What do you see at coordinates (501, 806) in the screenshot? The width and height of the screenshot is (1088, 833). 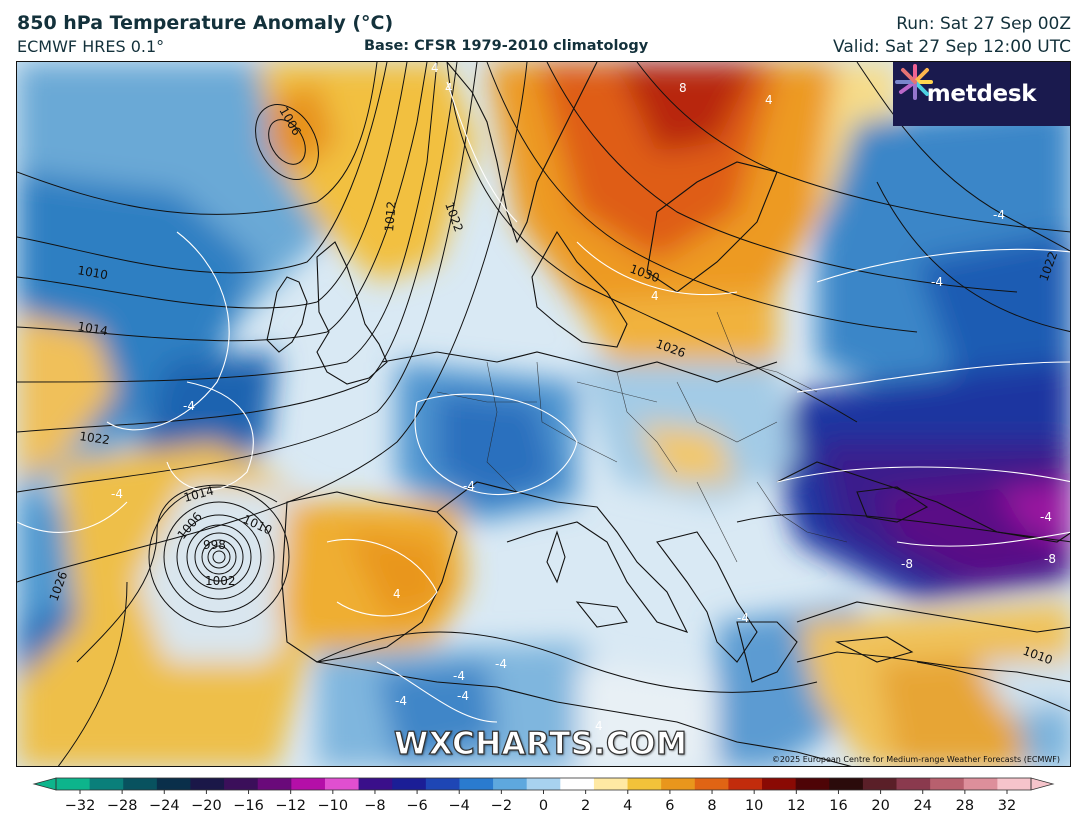 I see `colorbar-tick-label: −2` at bounding box center [501, 806].